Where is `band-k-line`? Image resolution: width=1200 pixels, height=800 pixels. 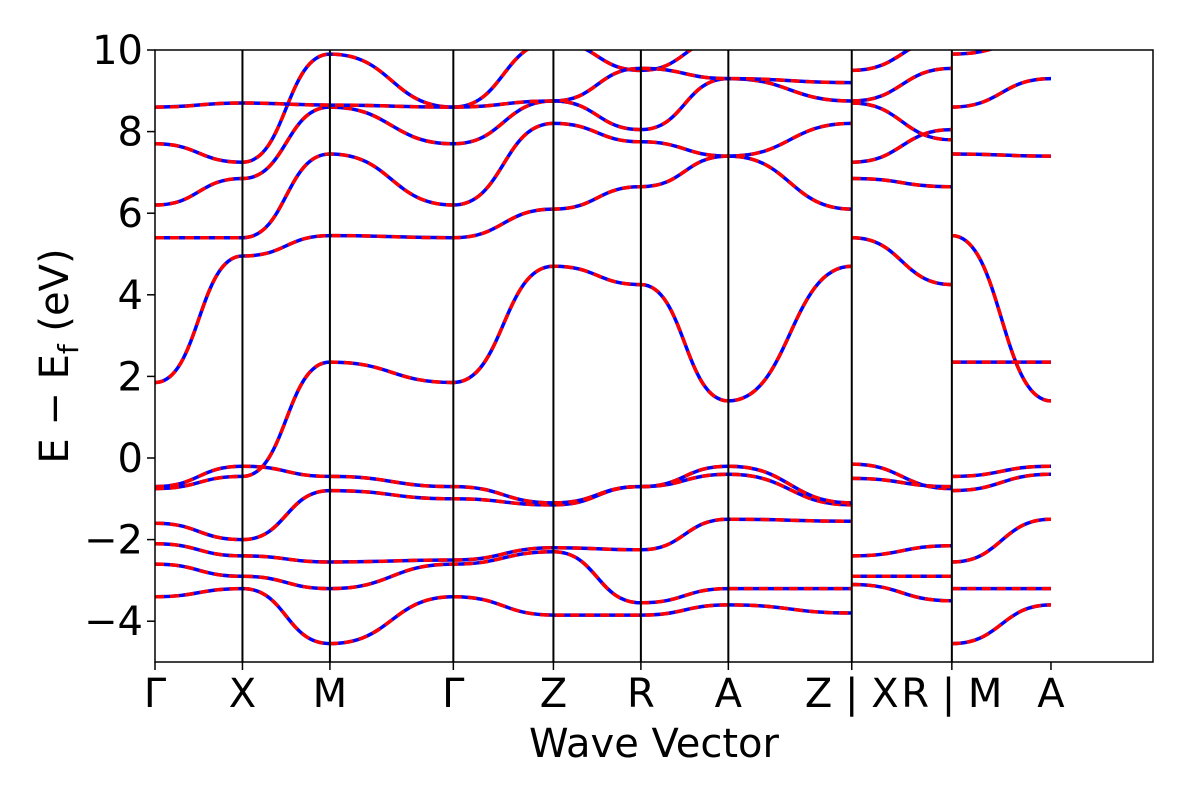
band-k-line is located at coordinates (553, 104).